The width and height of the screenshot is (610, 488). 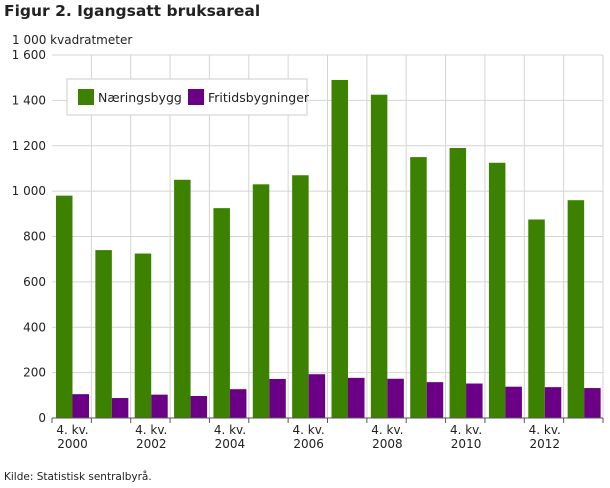 What do you see at coordinates (151, 444) in the screenshot?
I see `x-tick-label: 2002` at bounding box center [151, 444].